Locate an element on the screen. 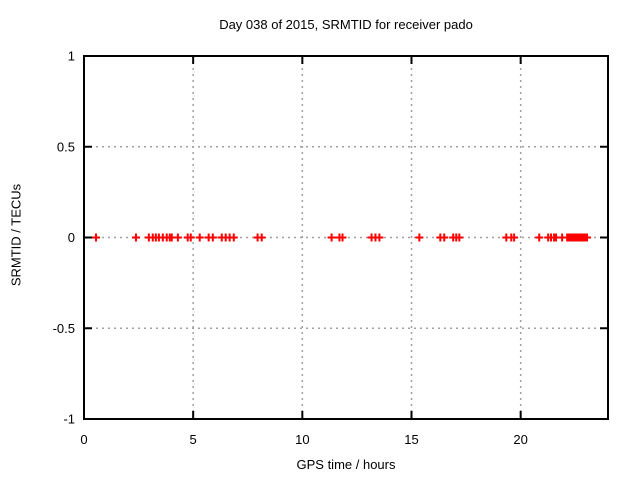 This screenshot has height=480, width=640. y-tick-label: 1 is located at coordinates (71, 56).